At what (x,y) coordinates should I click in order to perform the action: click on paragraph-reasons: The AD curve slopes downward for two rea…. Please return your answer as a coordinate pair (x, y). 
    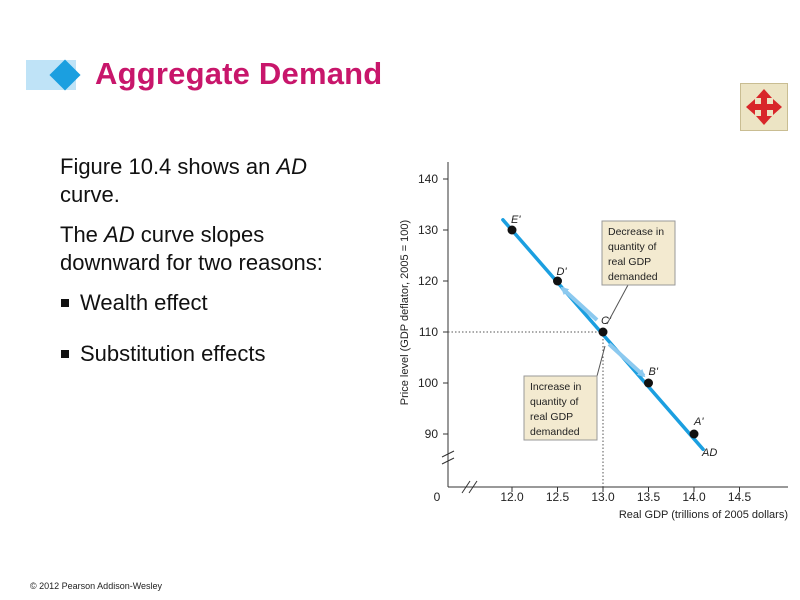
    Looking at the image, I should click on (205, 249).